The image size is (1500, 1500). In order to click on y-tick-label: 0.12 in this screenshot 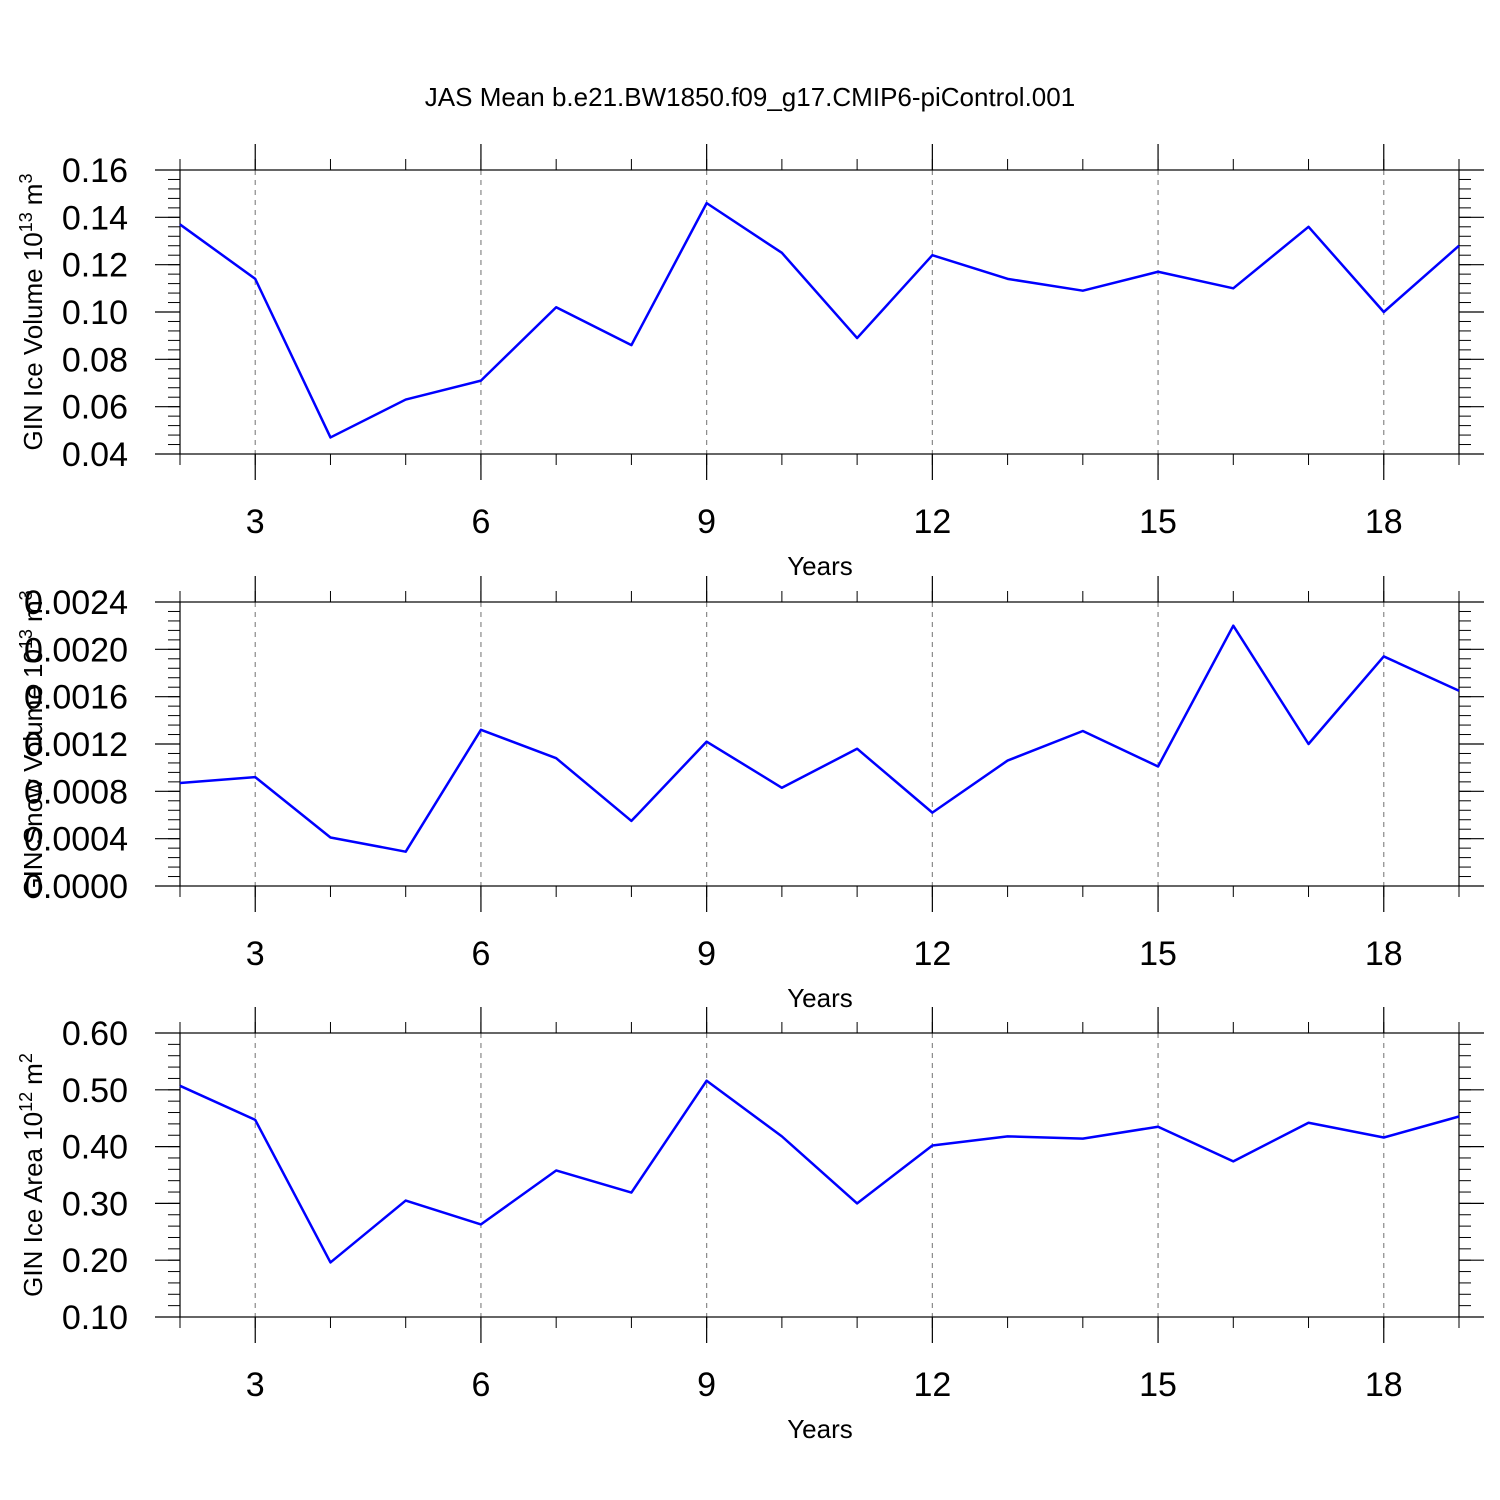, I will do `click(95, 266)`.